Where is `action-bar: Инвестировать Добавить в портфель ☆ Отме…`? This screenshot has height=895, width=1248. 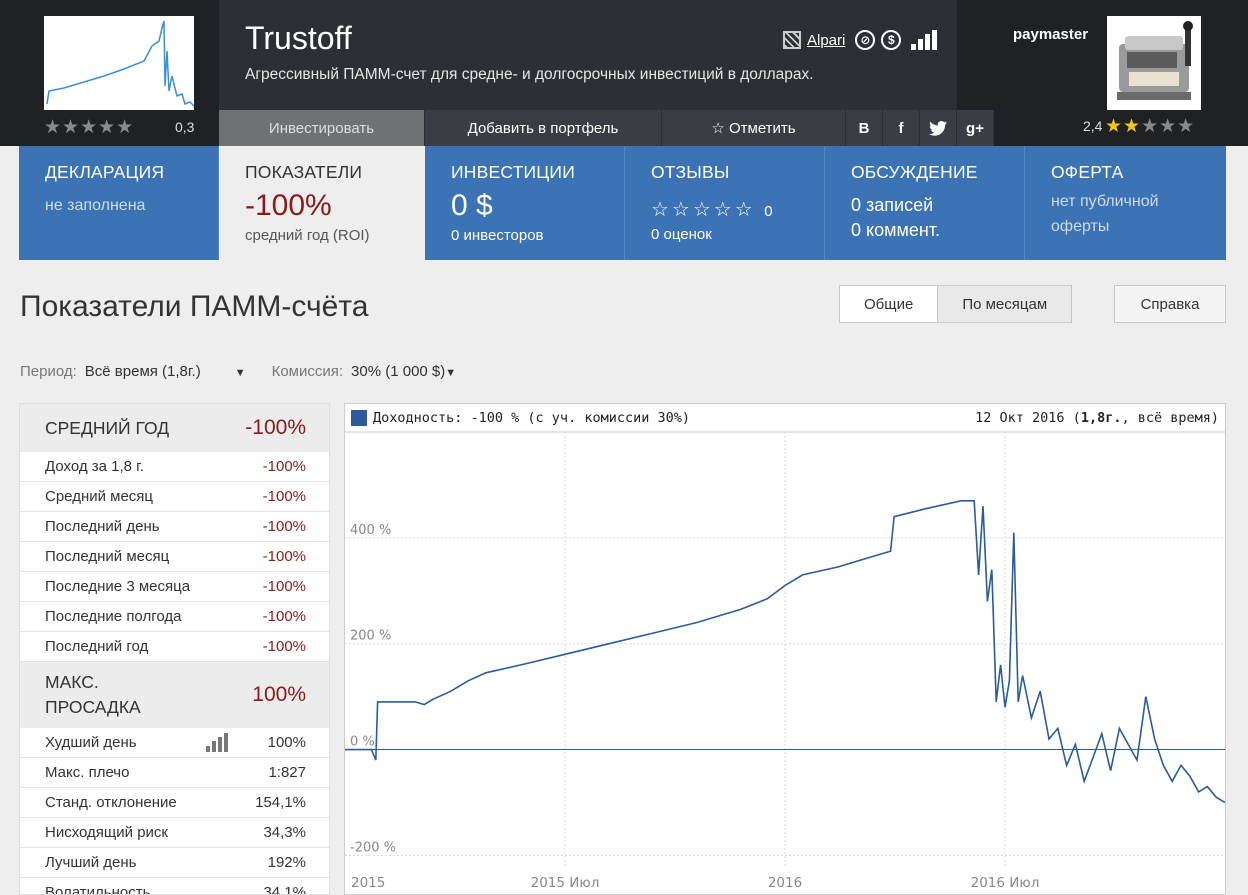
action-bar: Инвестировать Добавить в портфель ☆ Отме… is located at coordinates (606, 128).